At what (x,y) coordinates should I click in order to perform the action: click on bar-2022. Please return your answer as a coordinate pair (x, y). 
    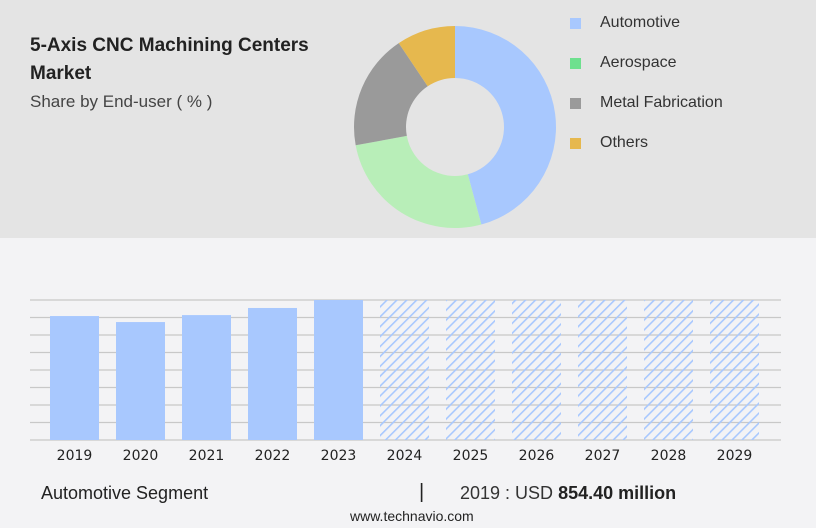
    Looking at the image, I should click on (272, 373).